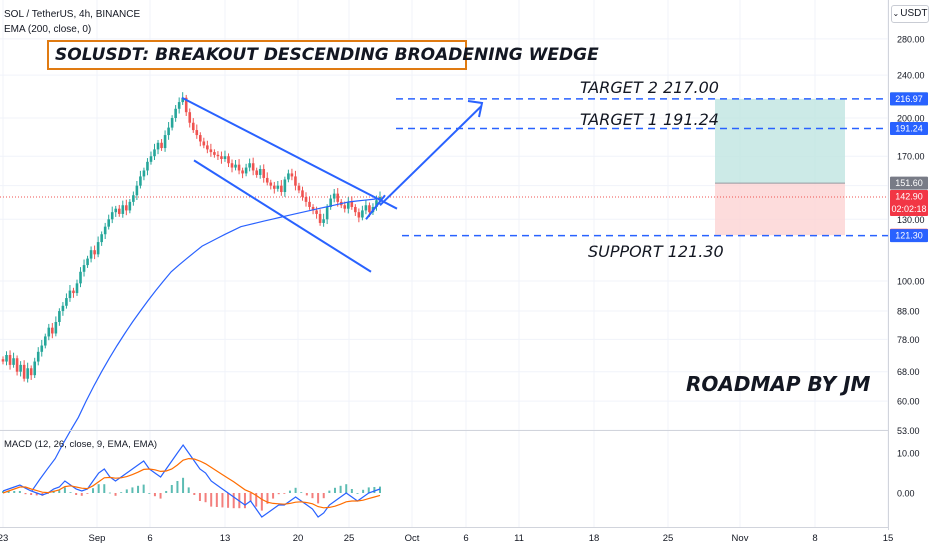 This screenshot has width=932, height=550. What do you see at coordinates (191, 480) in the screenshot?
I see `macd-pane` at bounding box center [191, 480].